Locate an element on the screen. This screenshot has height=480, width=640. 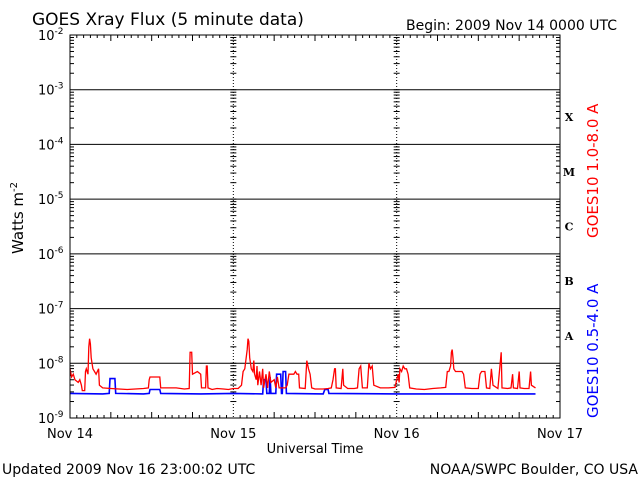
y-axis-title-exponent: -2 is located at coordinates (14, 187).